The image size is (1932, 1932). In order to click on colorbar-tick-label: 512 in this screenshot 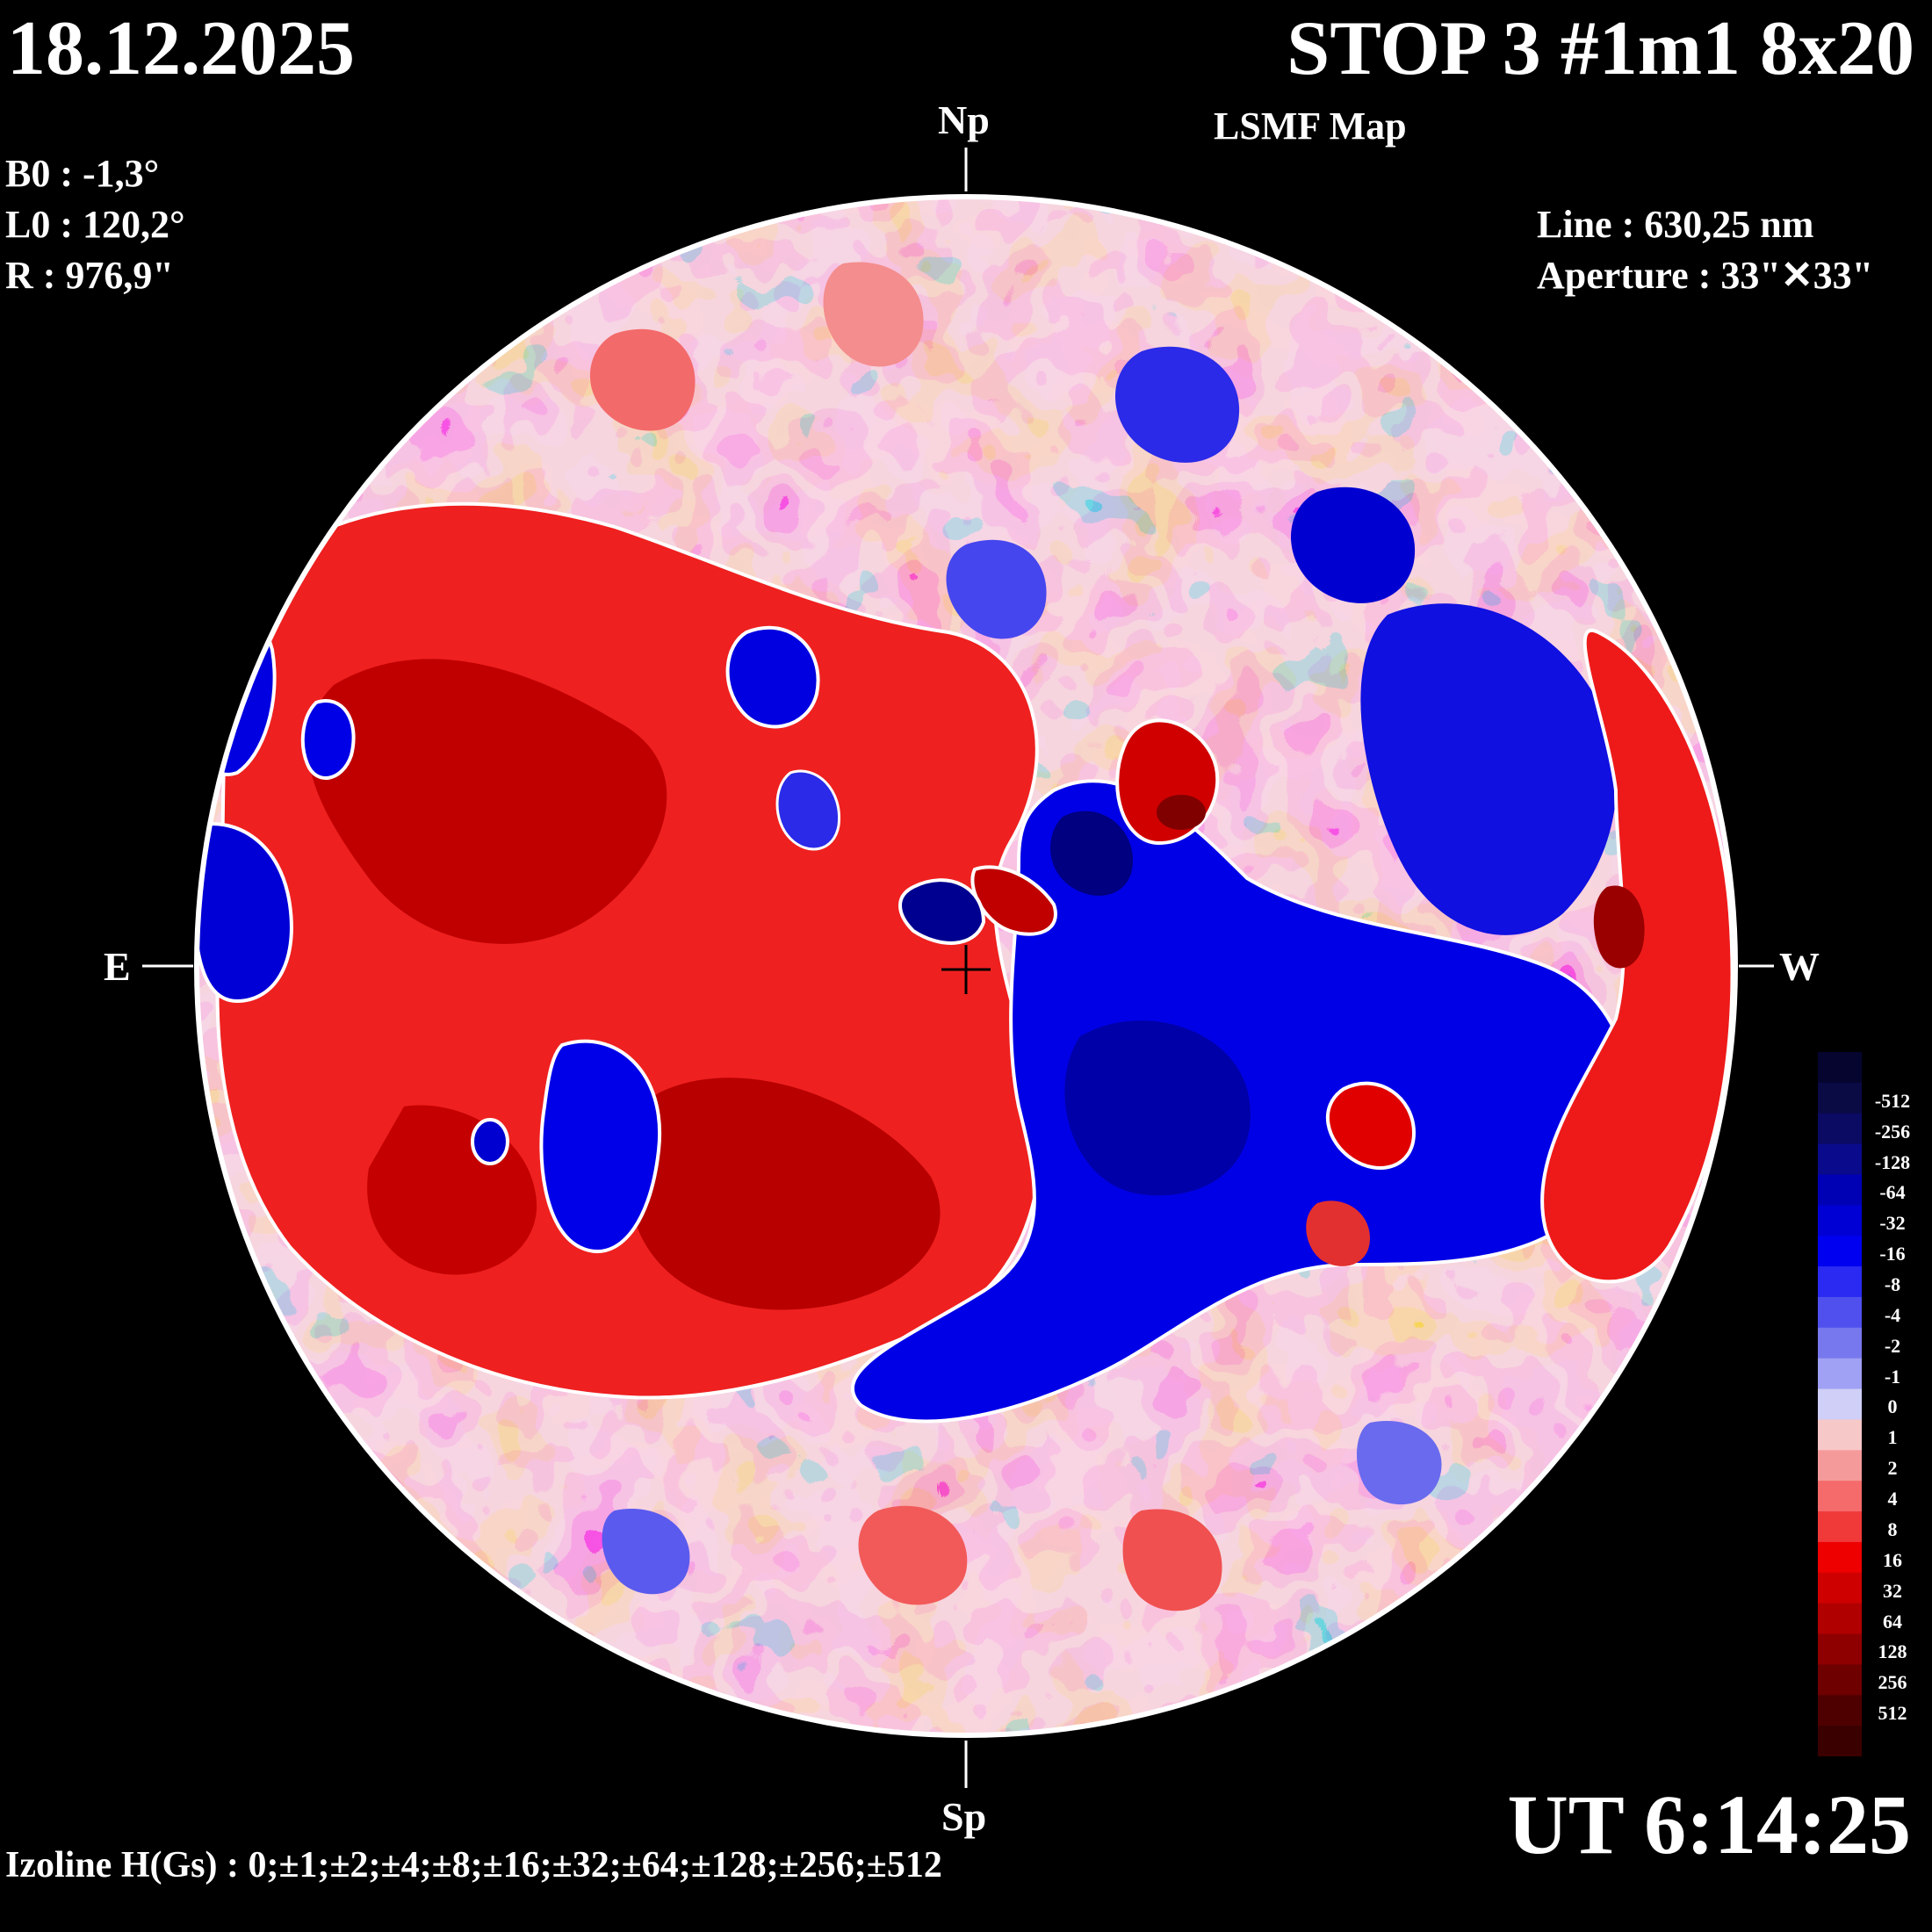, I will do `click(1892, 1714)`.